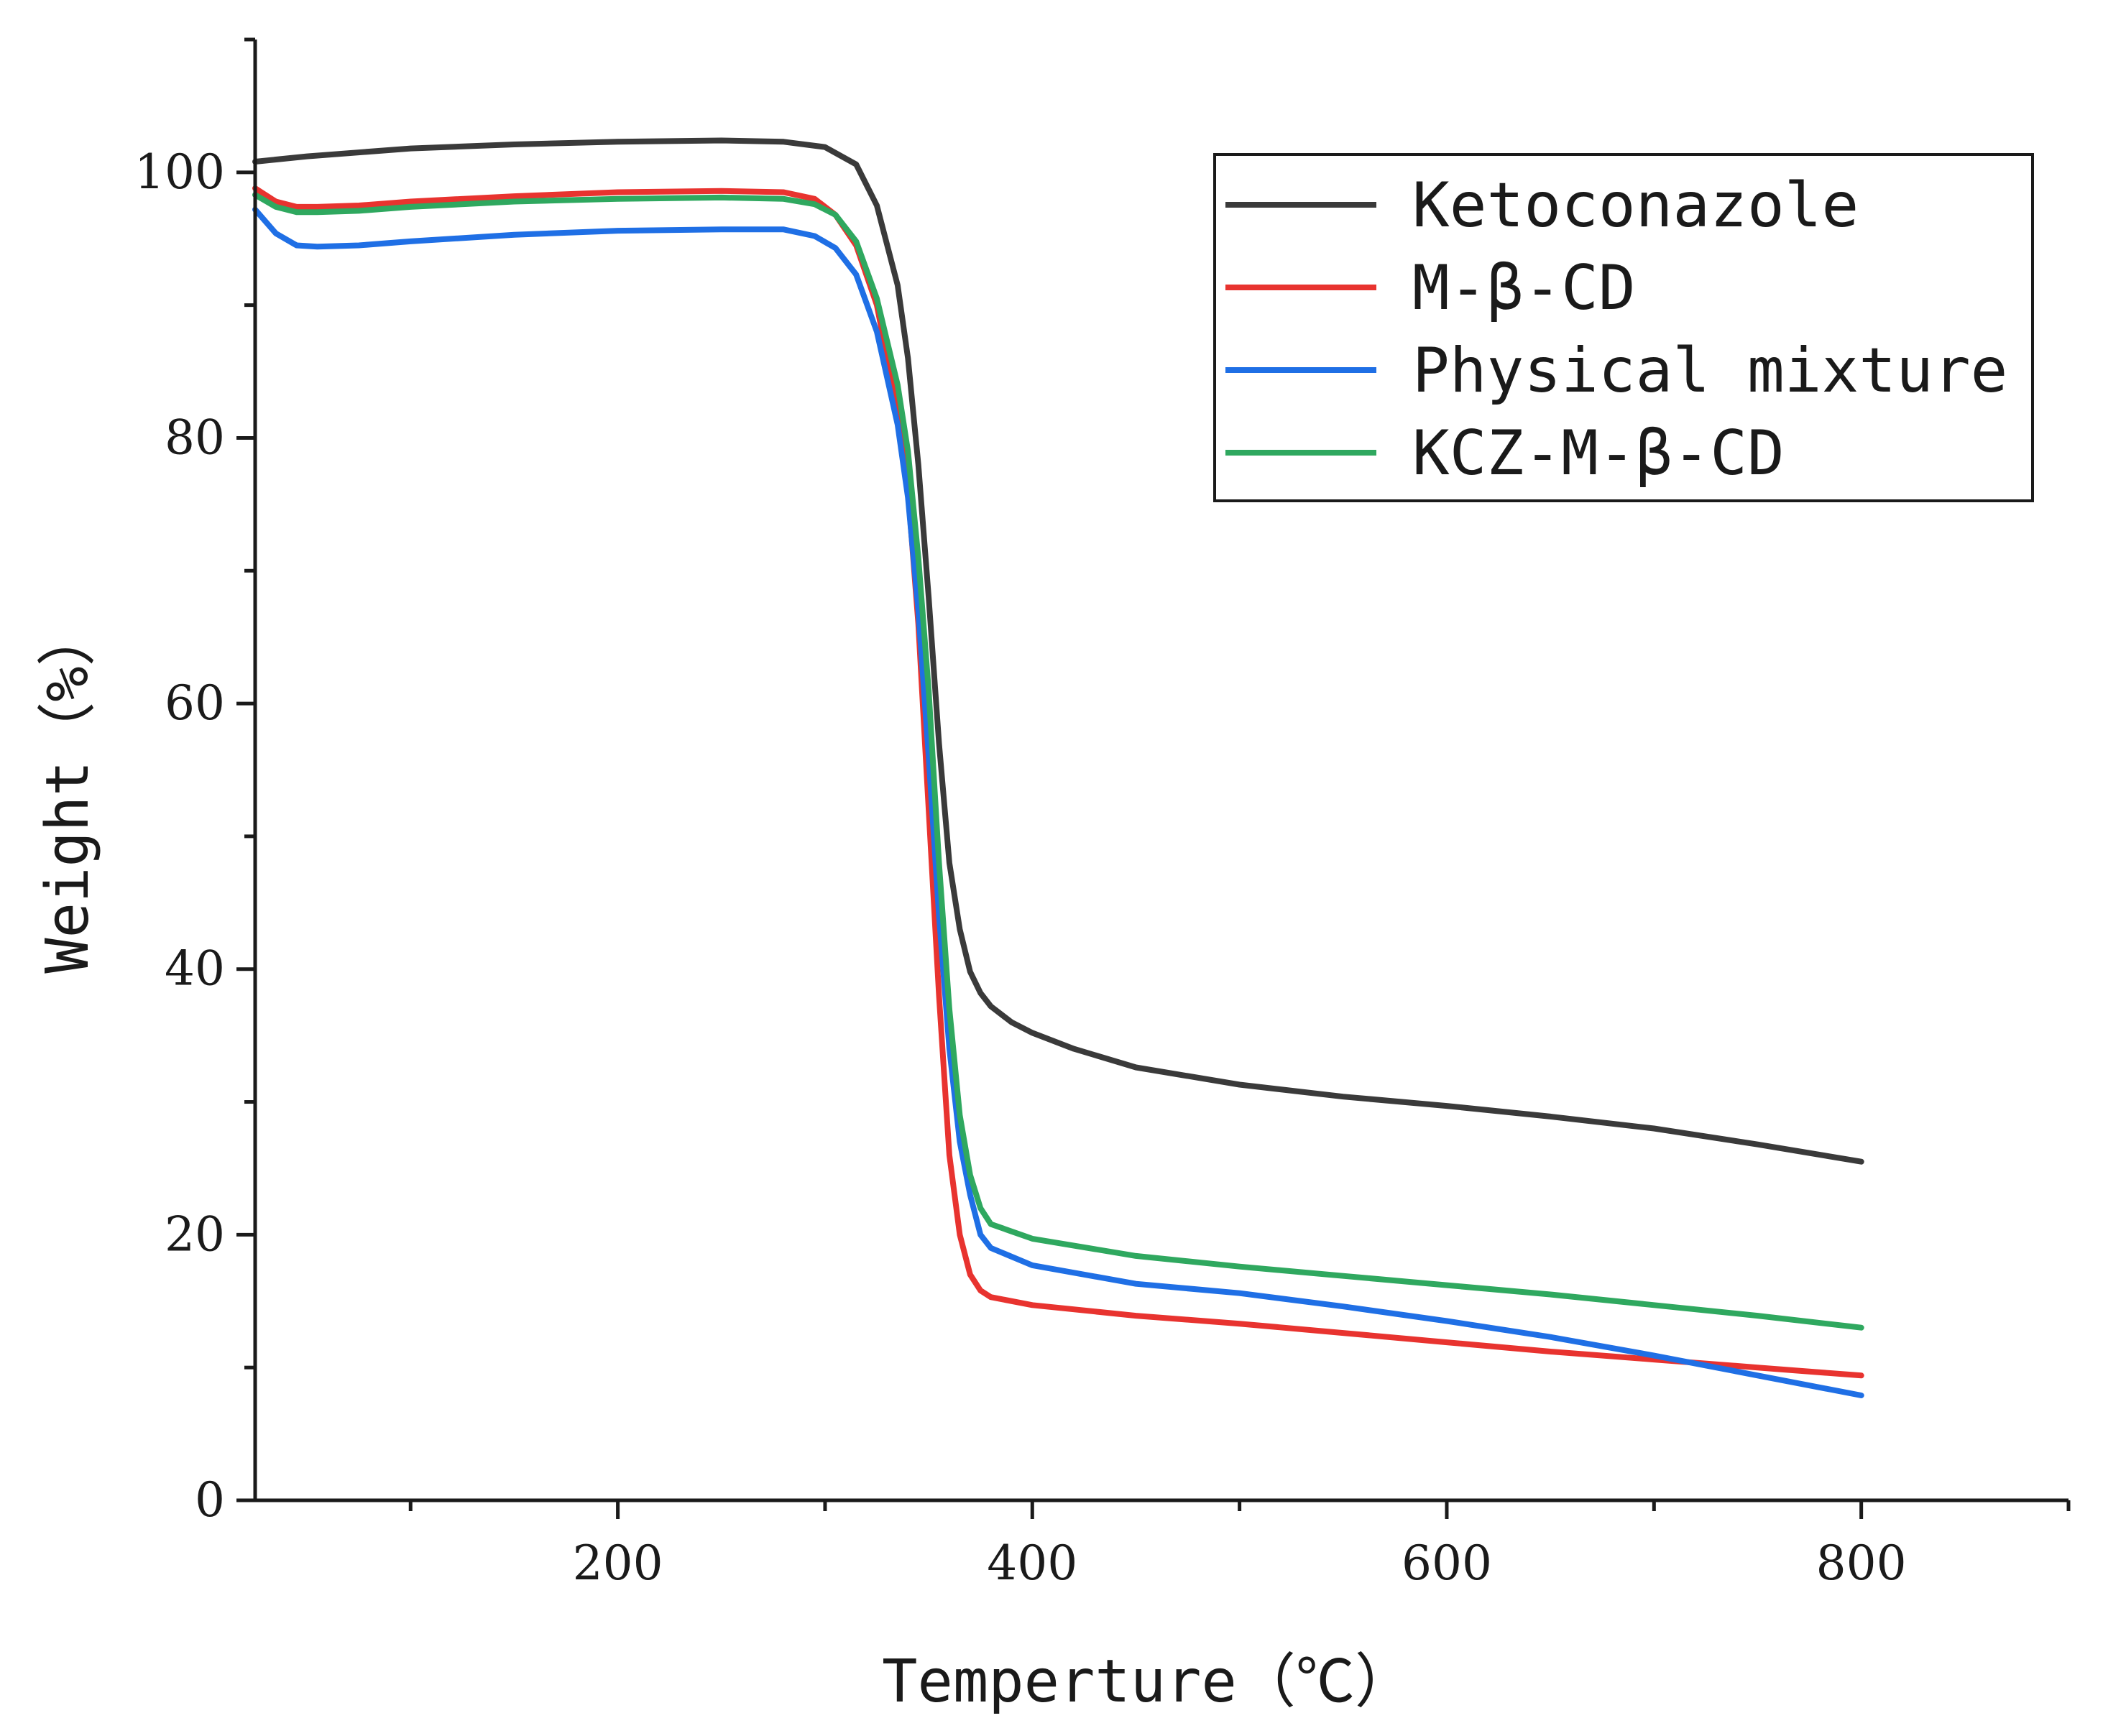 The image size is (2103, 1736). What do you see at coordinates (1635, 205) in the screenshot?
I see `legend-label-1: Ketoconazole` at bounding box center [1635, 205].